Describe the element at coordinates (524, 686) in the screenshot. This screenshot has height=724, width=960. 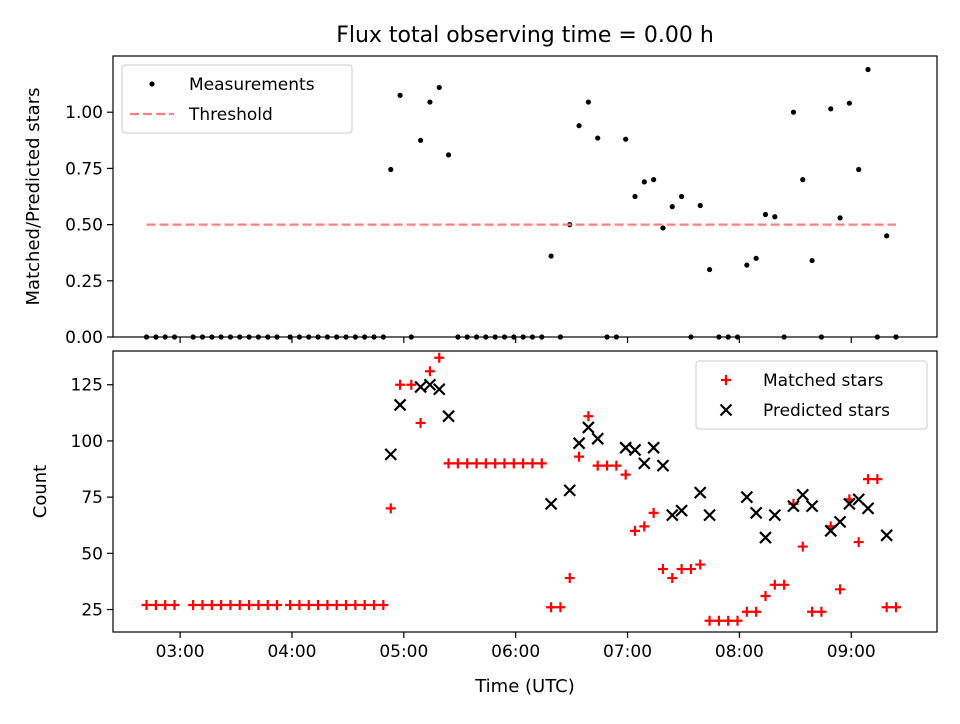
I see `x-axis-label: Time (UTC)` at that location.